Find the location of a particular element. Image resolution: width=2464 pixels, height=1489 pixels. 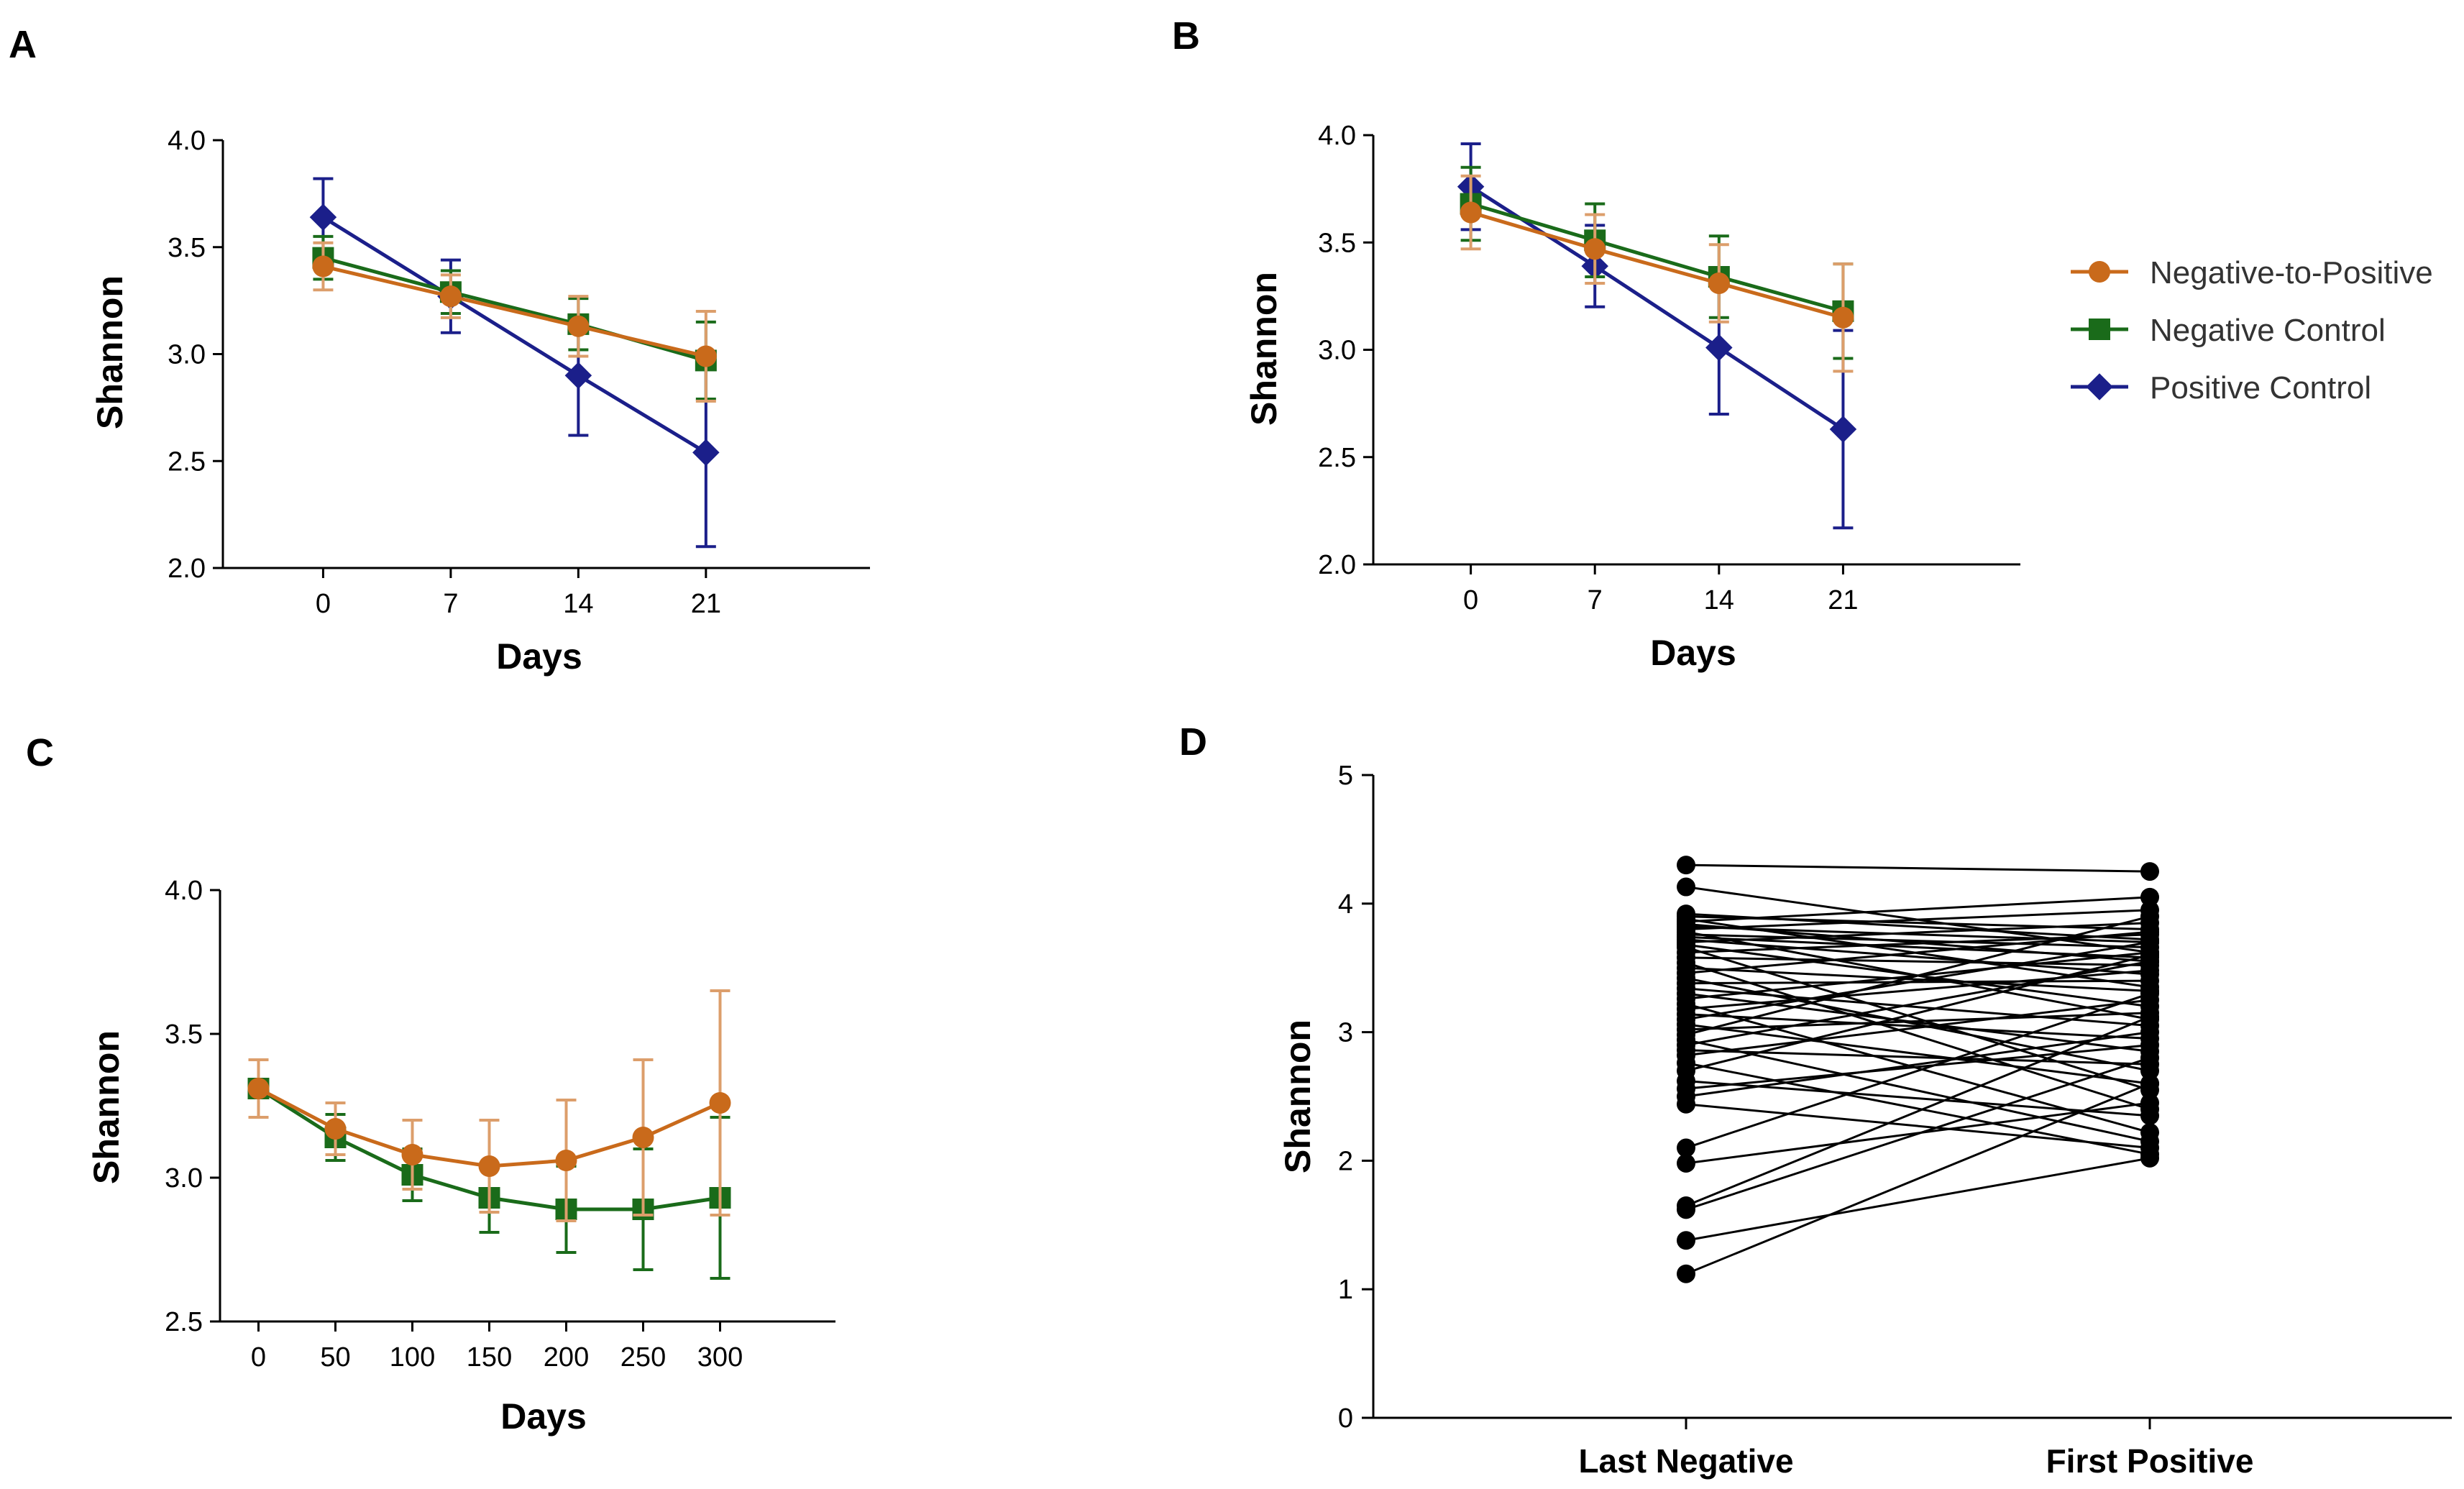

y-tick-label: 0 is located at coordinates (1345, 1419).